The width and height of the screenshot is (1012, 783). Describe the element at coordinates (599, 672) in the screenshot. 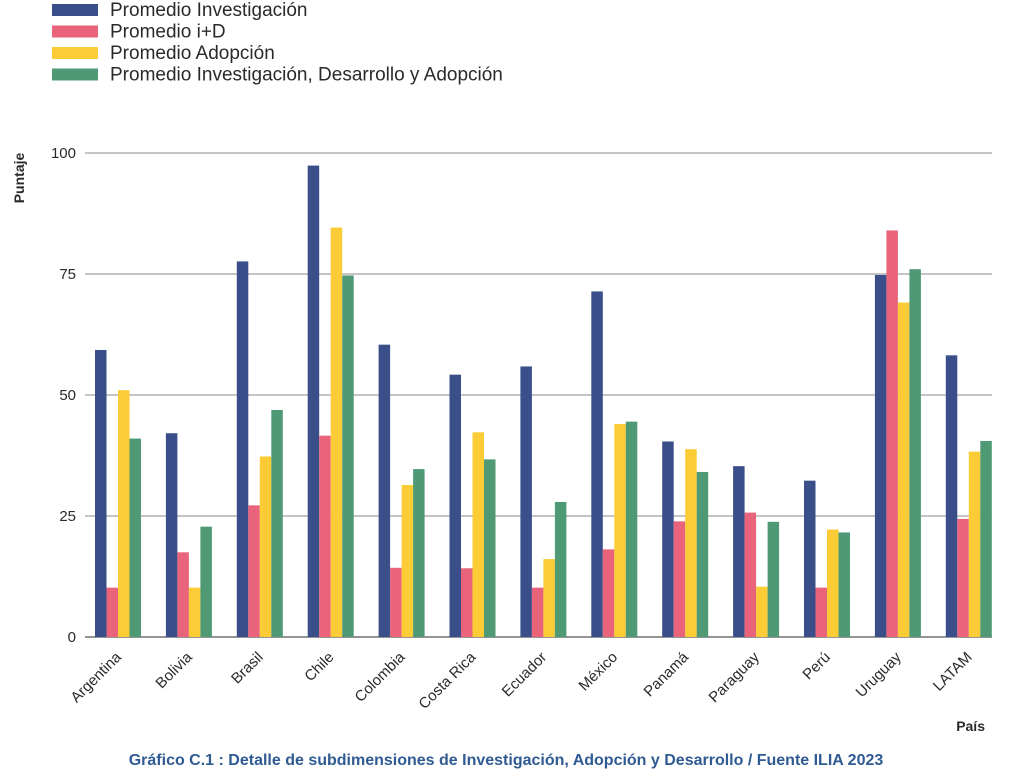

I see `x-tick-label-7: México` at that location.